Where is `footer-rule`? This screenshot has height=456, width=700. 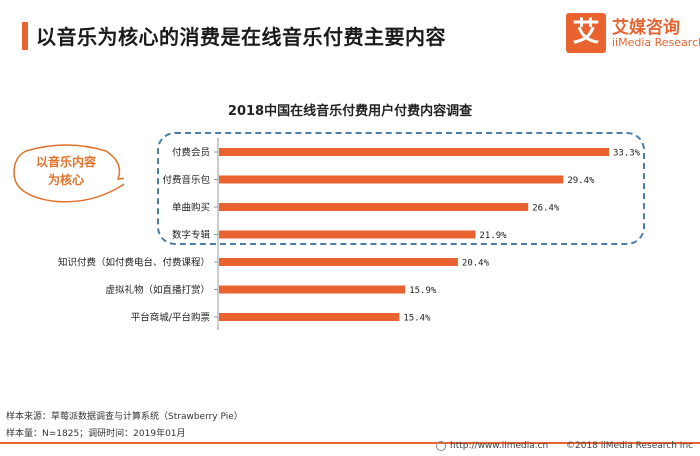 footer-rule is located at coordinates (350, 443).